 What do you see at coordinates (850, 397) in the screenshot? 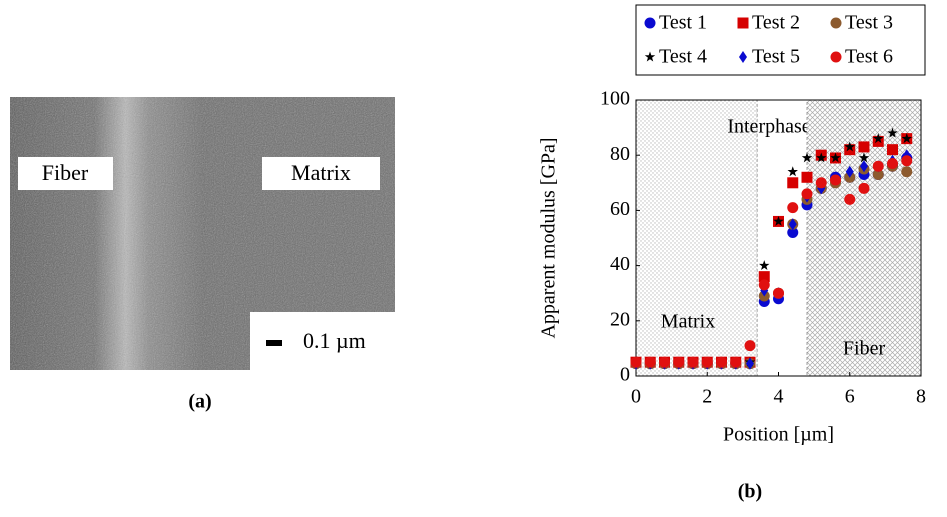
I see `x-tick-label: 6` at bounding box center [850, 397].